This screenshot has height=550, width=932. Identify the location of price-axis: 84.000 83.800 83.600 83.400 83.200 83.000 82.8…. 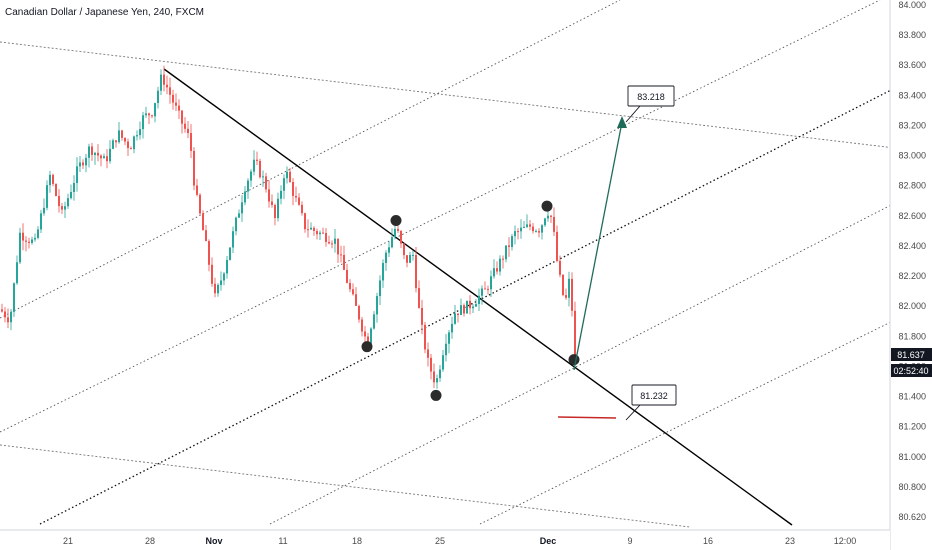
(910, 275).